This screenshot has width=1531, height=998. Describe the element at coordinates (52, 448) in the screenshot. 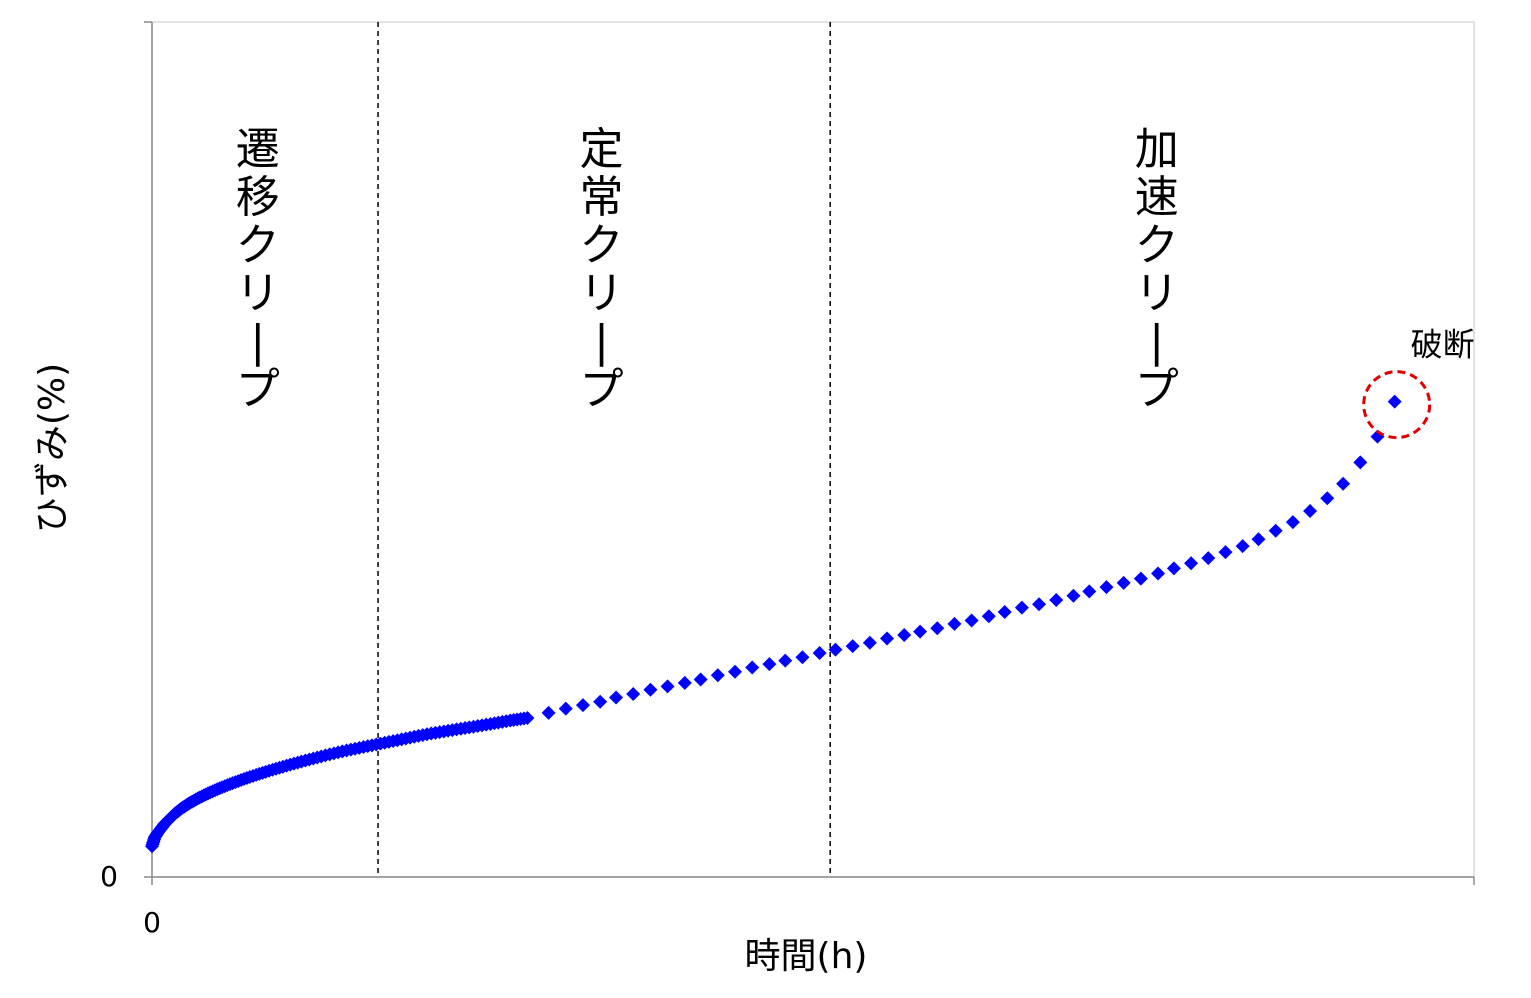

I see `y-axis-label: ひずみ(%)` at that location.